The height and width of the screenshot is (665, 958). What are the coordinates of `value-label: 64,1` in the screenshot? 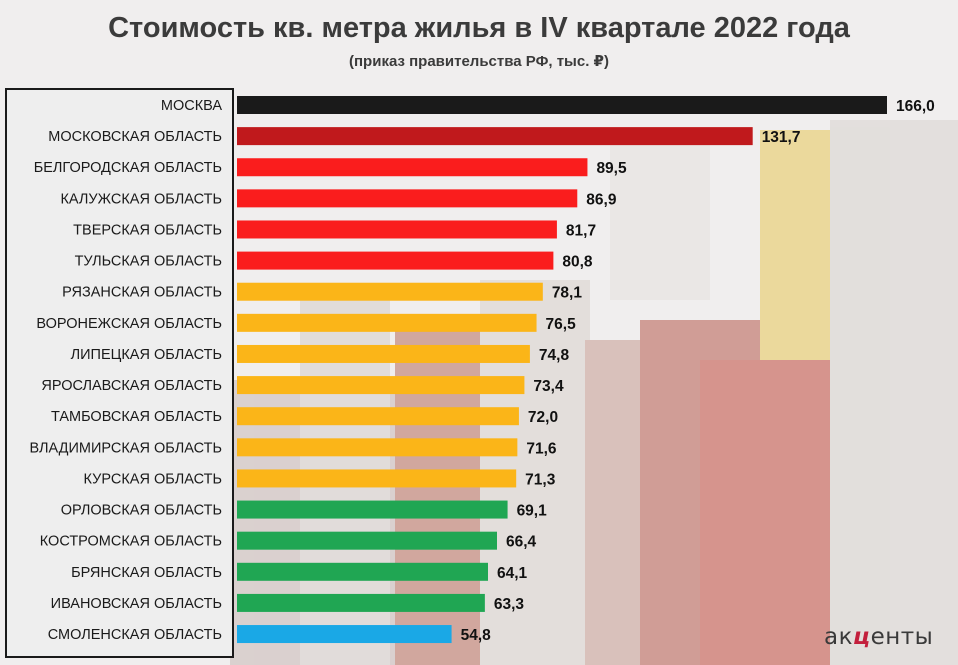 It's located at (512, 573).